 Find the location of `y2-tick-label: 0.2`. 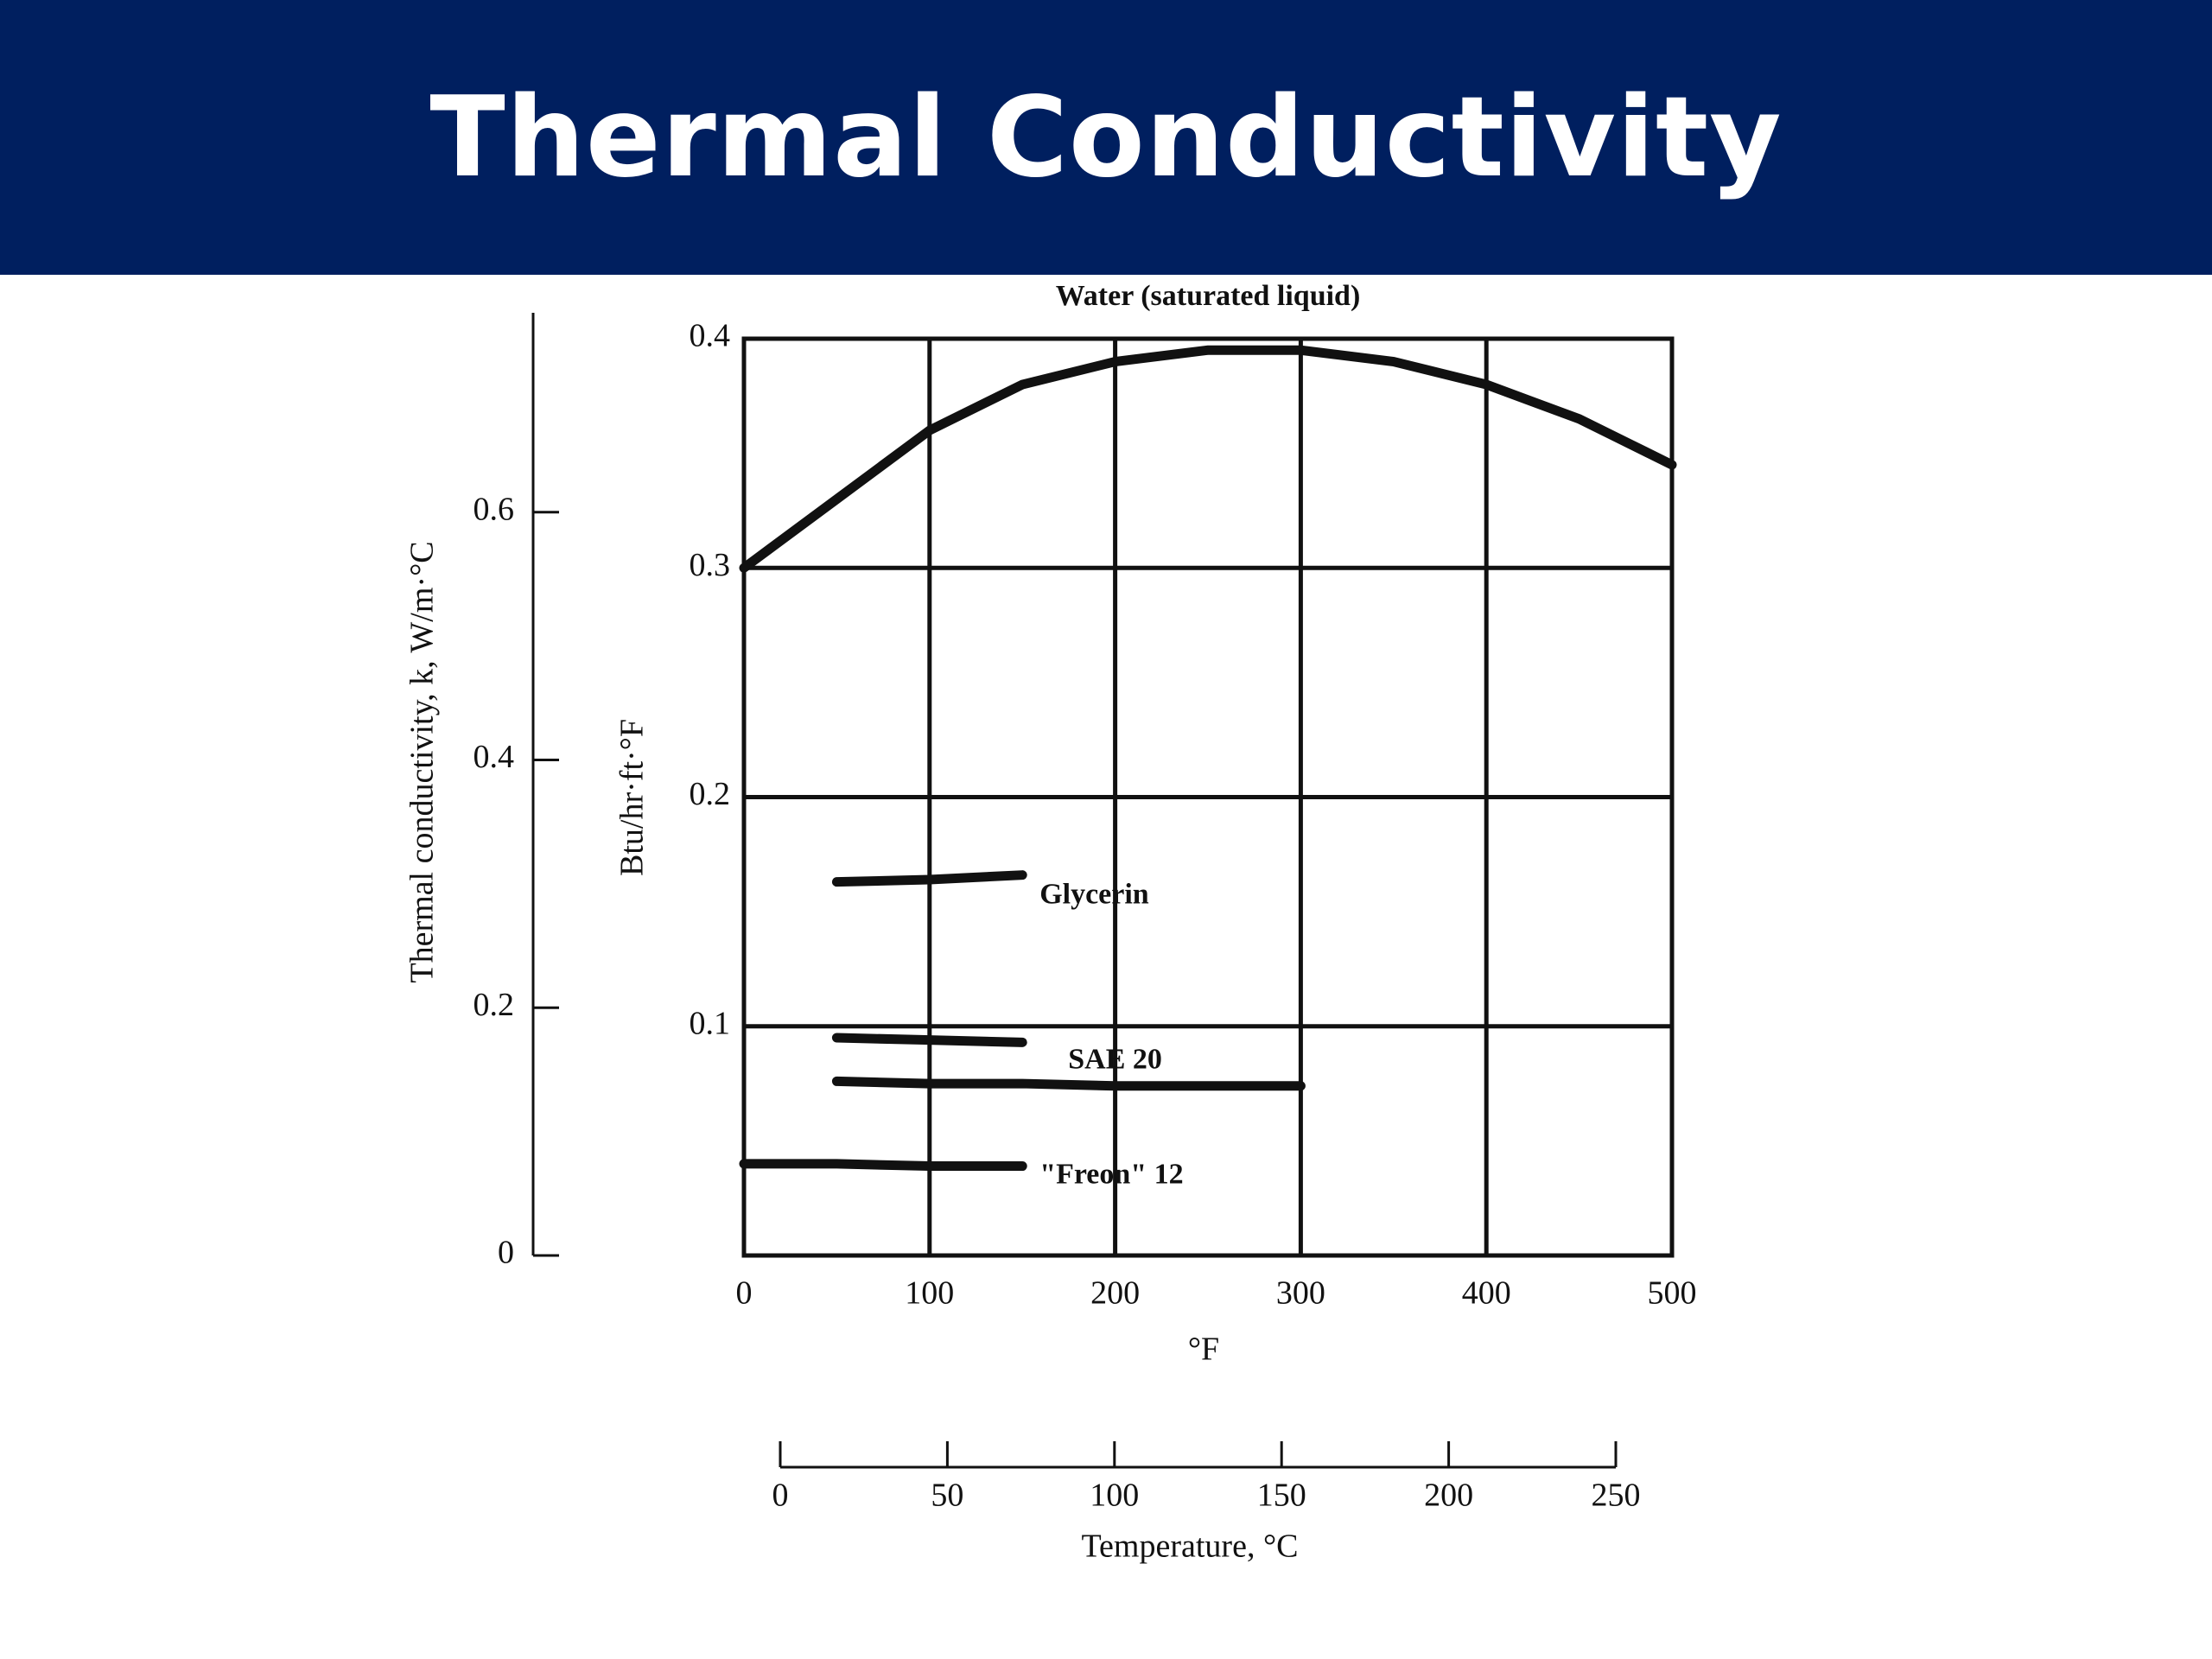

y2-tick-label: 0.2 is located at coordinates (494, 1005).